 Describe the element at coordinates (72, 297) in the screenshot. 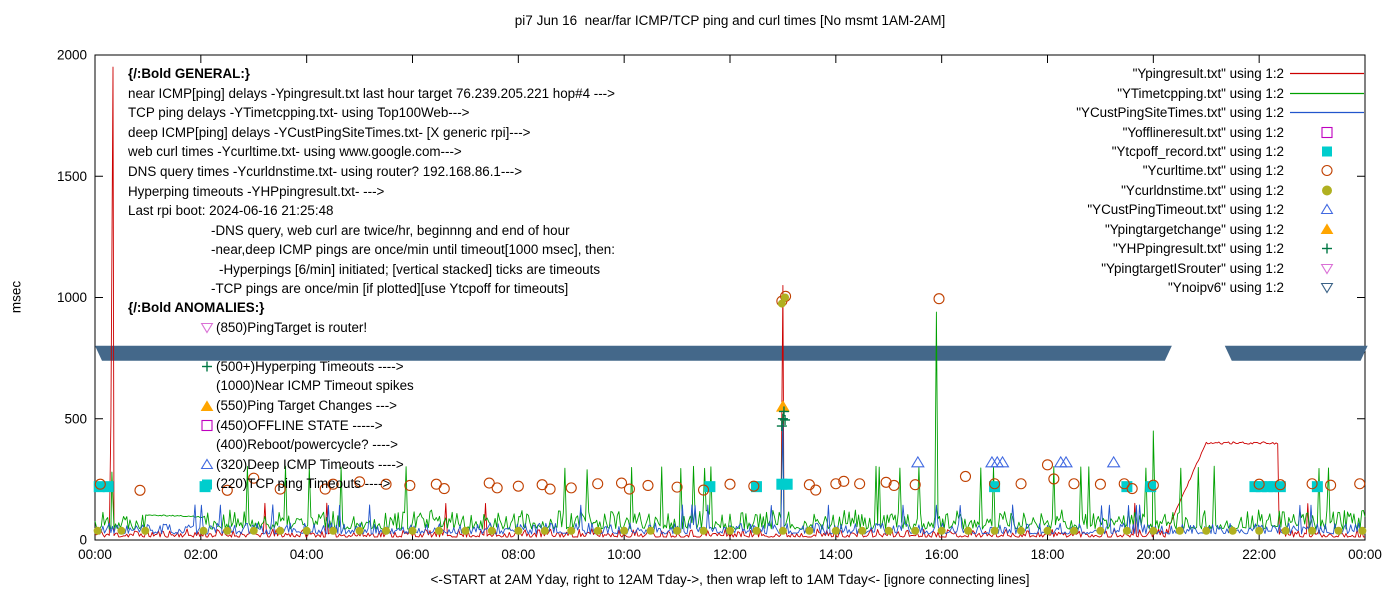

I see `y-tick-label: 1000` at that location.